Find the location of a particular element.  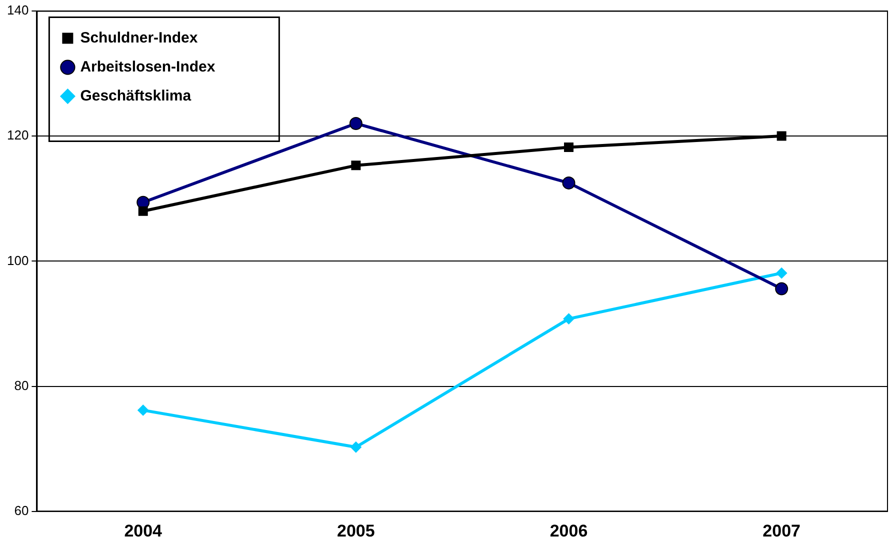

x-tick-label: 2007 is located at coordinates (781, 530).